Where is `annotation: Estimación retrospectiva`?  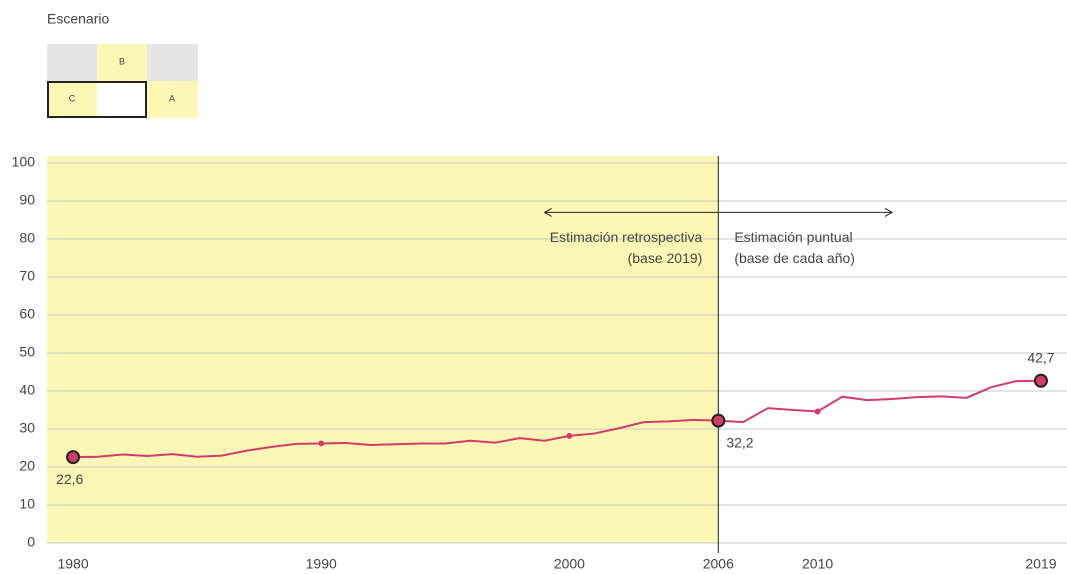 annotation: Estimación retrospectiva is located at coordinates (626, 237).